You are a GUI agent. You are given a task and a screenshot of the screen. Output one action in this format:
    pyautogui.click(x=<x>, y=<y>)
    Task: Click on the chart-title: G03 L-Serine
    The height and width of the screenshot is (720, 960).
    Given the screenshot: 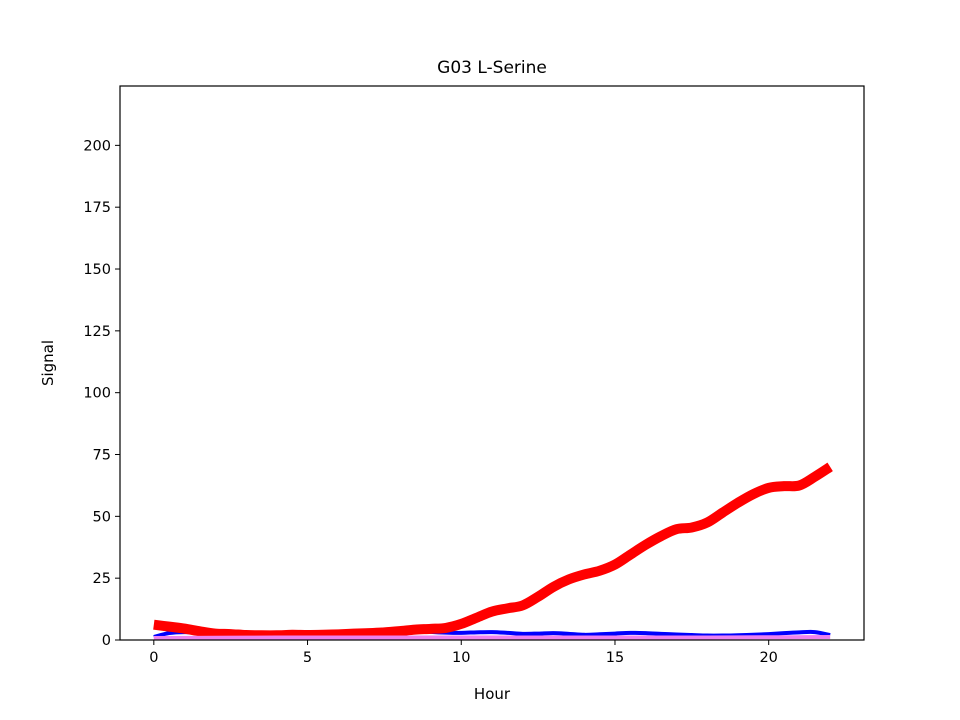 What is the action you would take?
    pyautogui.click(x=492, y=68)
    